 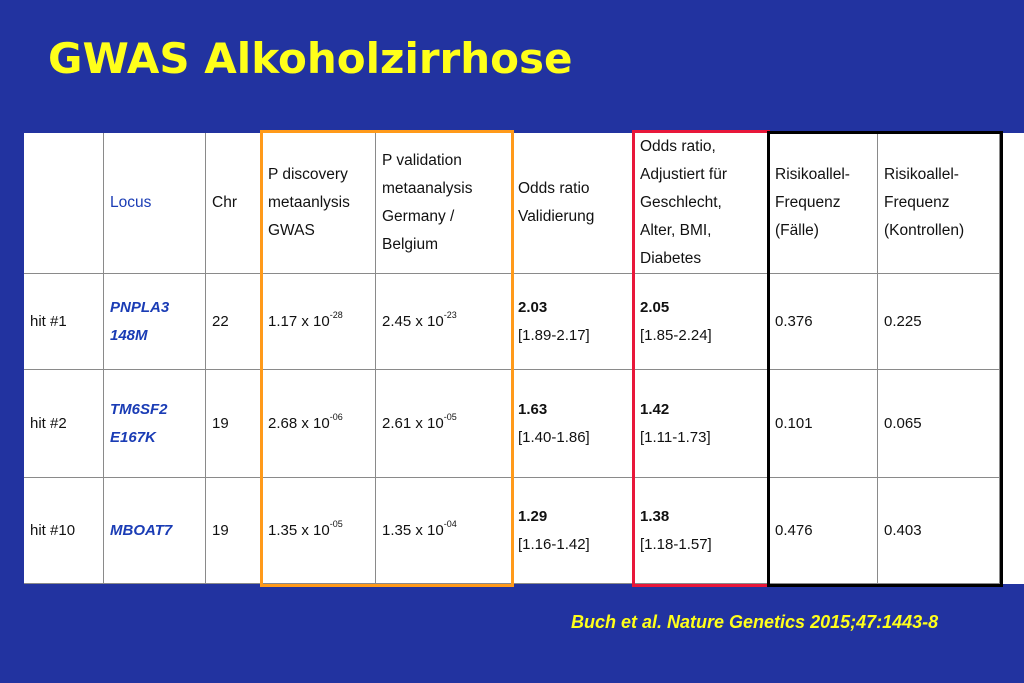 I want to click on table-row-odds-adjusted: 1.42 [1.11-1.73], so click(x=701, y=424).